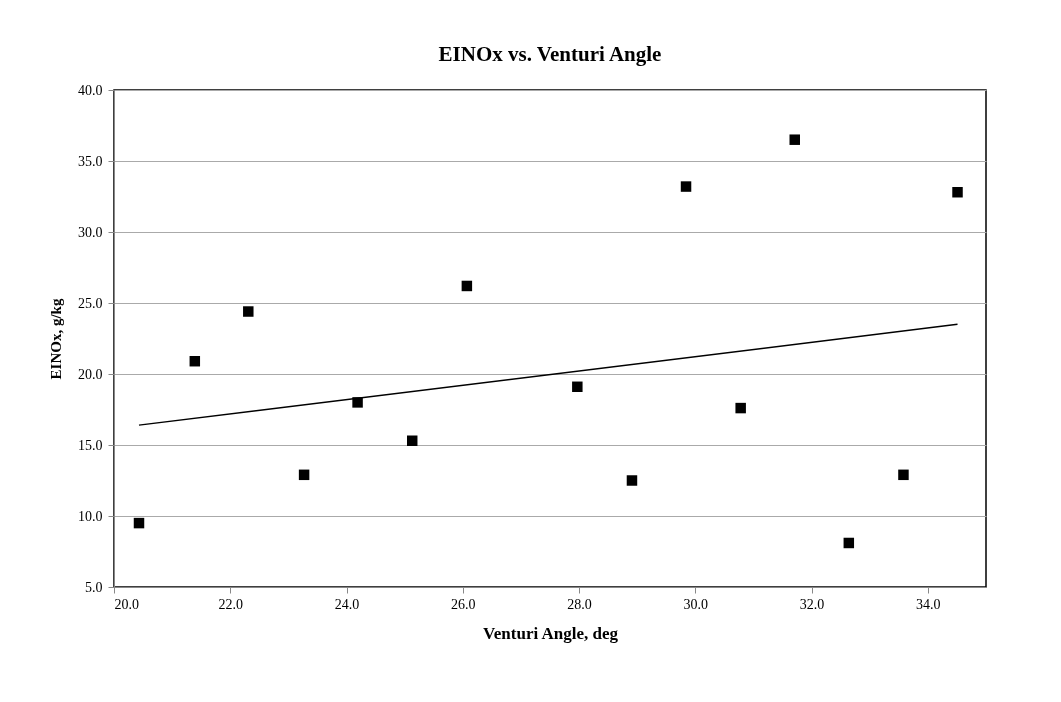  I want to click on x-tick-label: 32.0, so click(812, 604).